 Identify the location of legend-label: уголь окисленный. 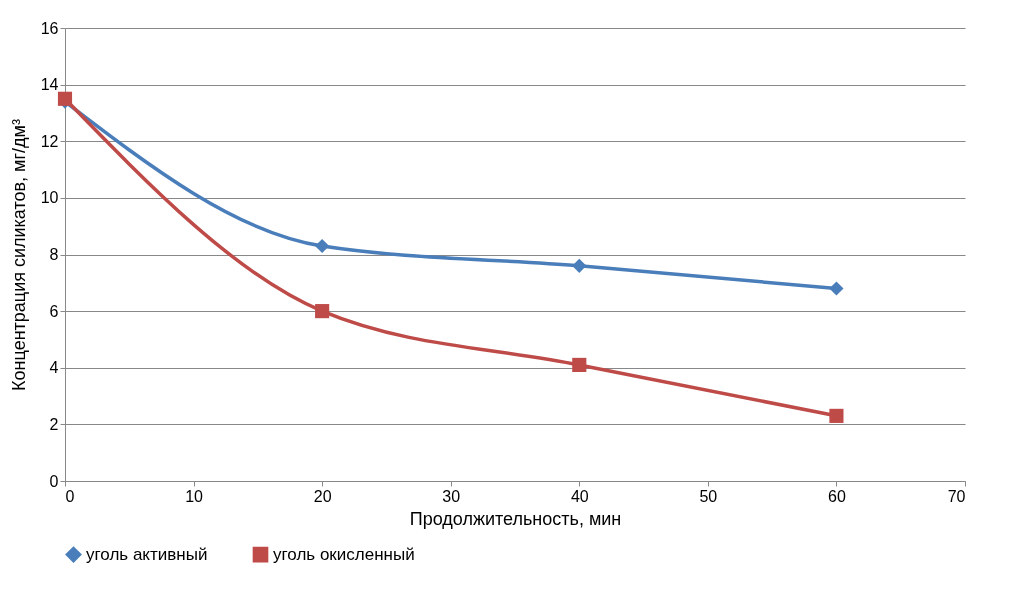
(344, 554).